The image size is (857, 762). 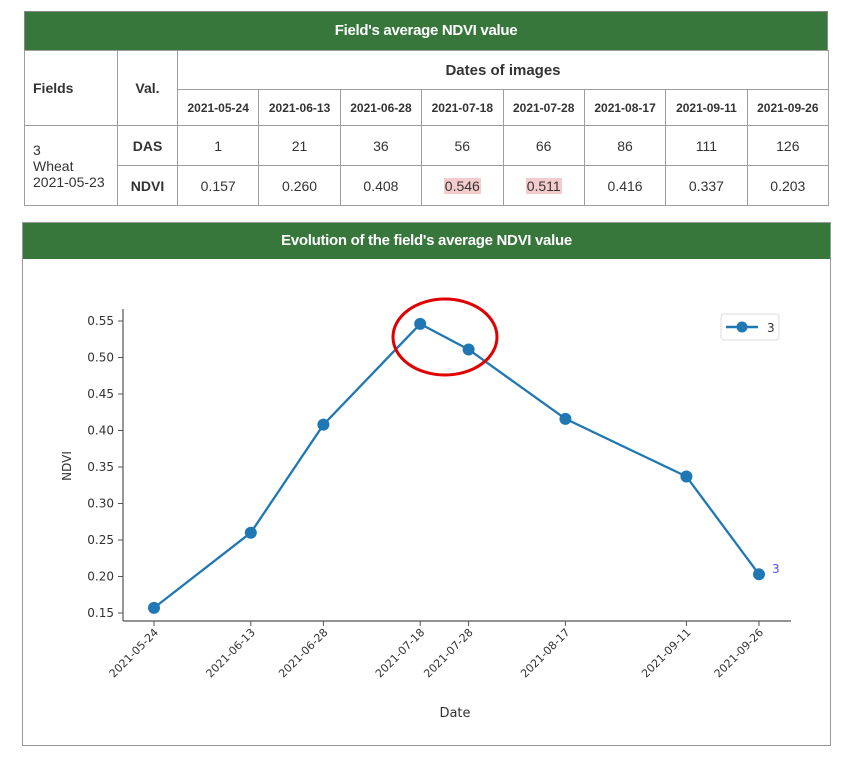 I want to click on ndvi-value-highlighted: 0.546, so click(x=462, y=185).